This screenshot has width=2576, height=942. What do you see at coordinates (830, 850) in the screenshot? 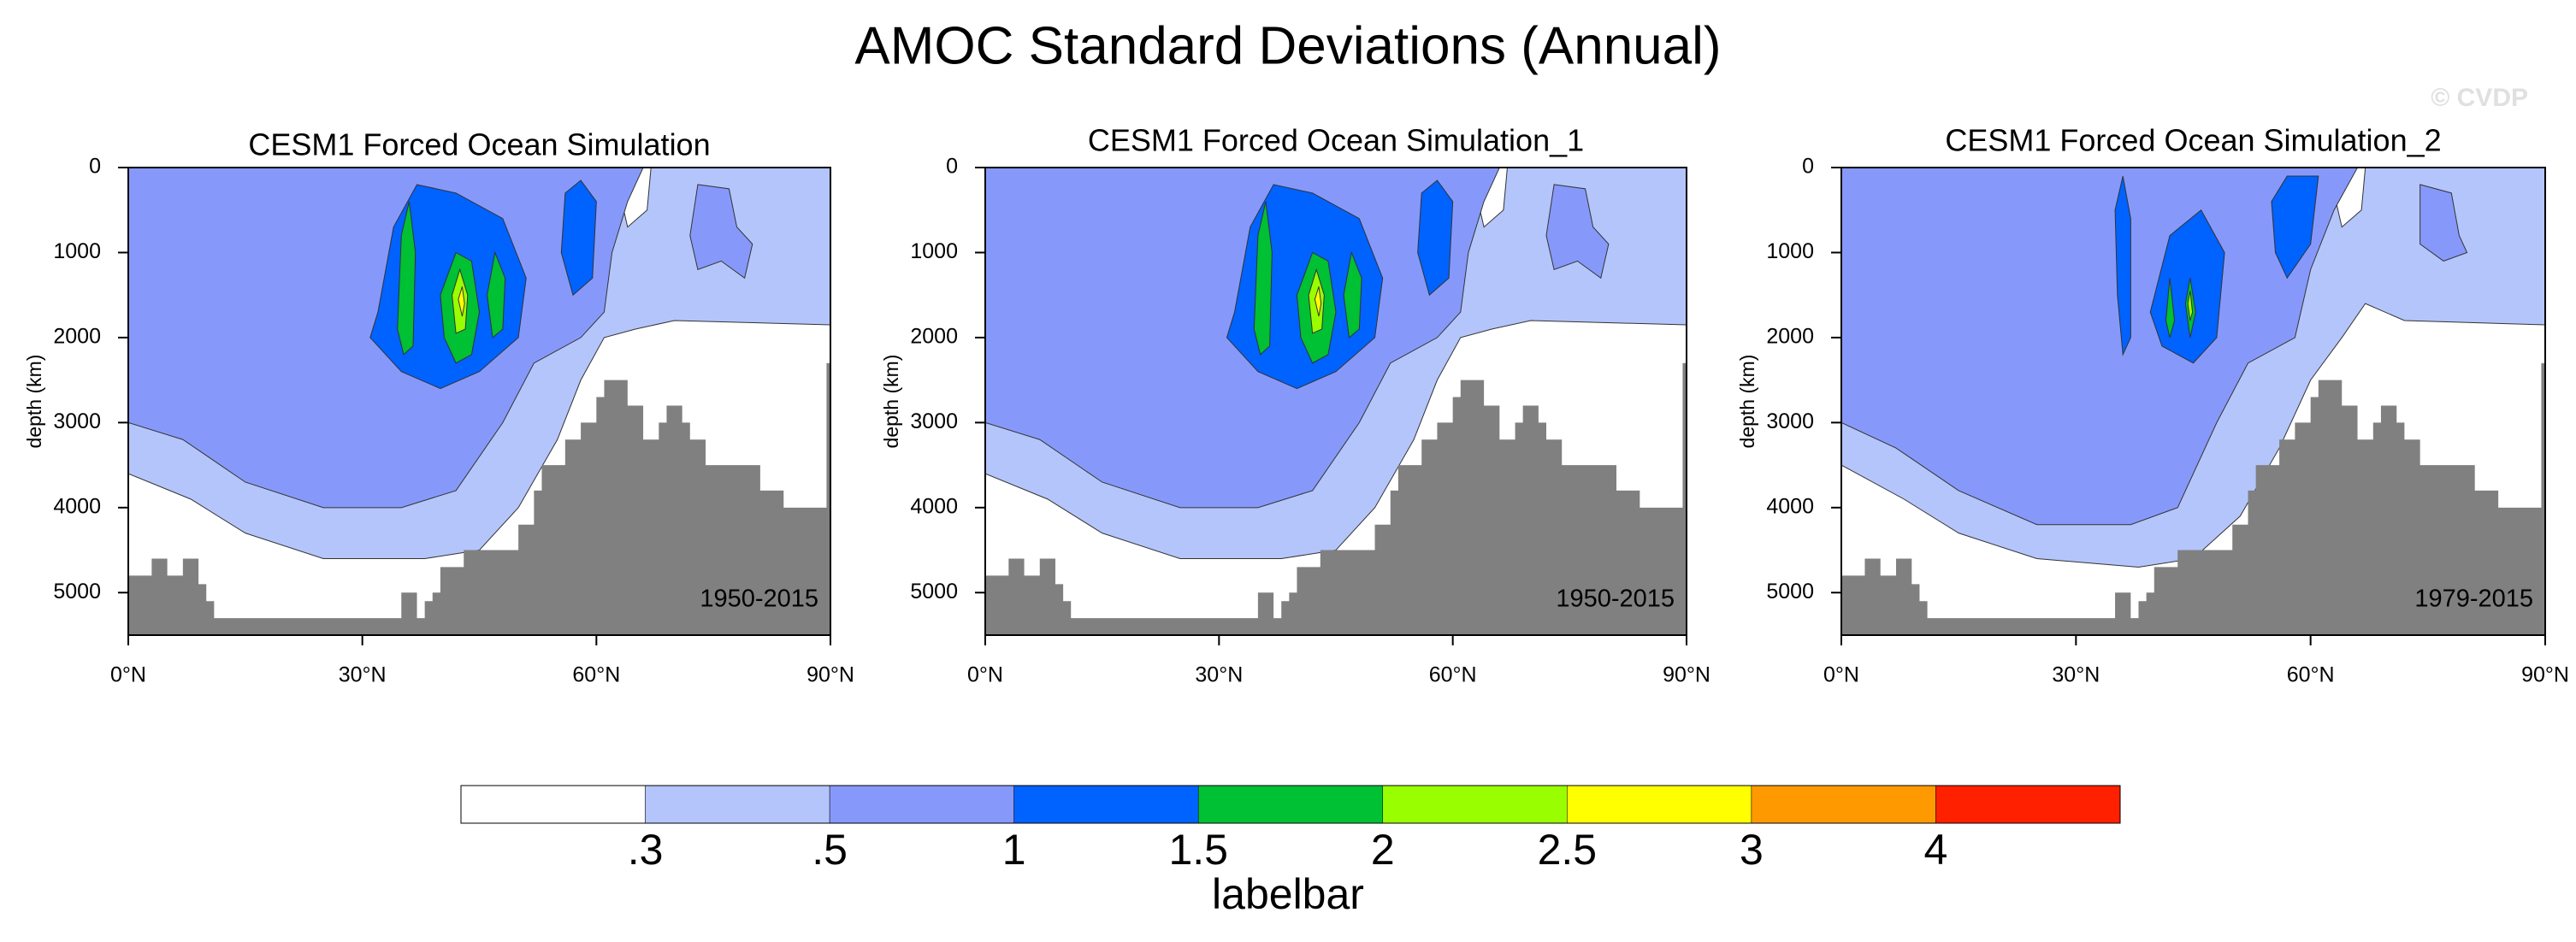
I see `labelbar-label: .5` at bounding box center [830, 850].